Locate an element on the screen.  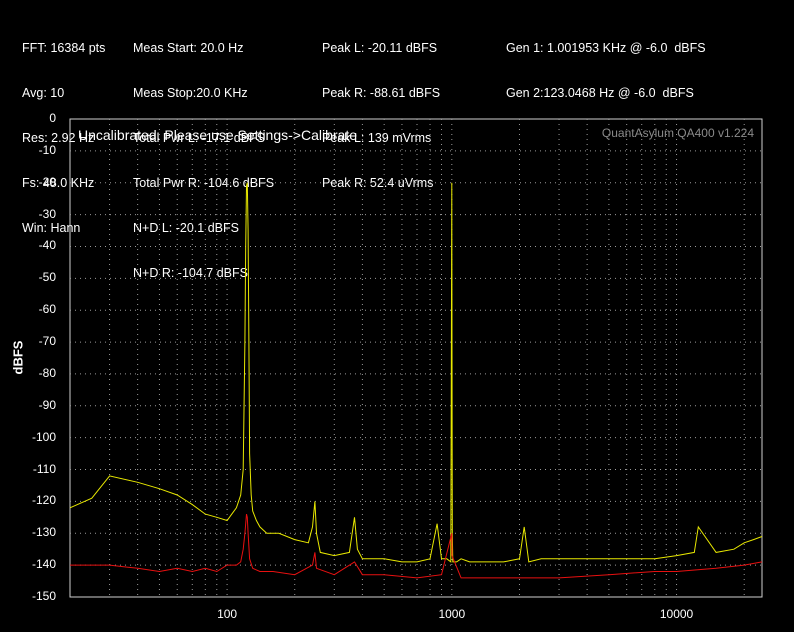
y-tick-label: -150 is located at coordinates (43, 596).